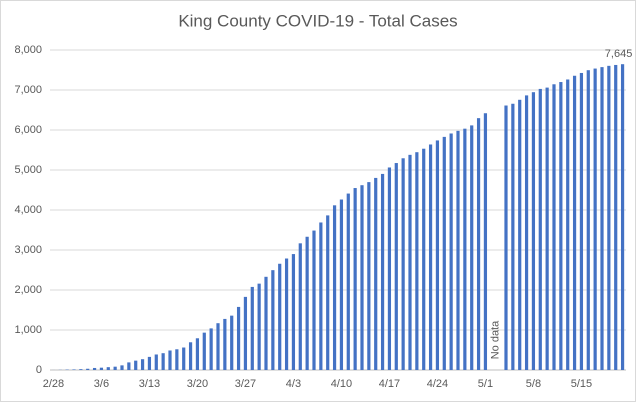  I want to click on x-tick-label: 5/15, so click(581, 384).